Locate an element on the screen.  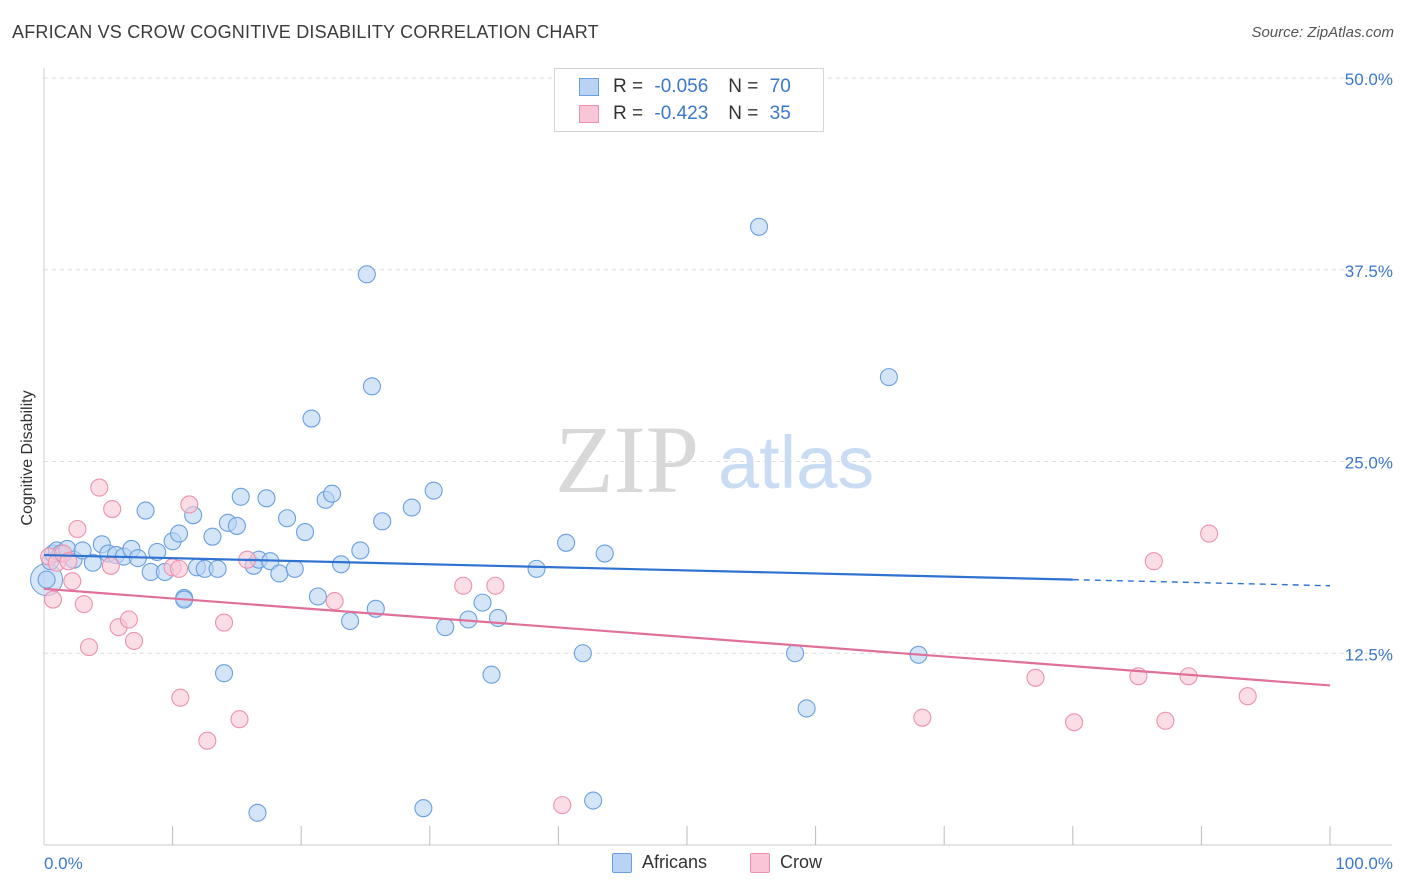
legend-label-africans: Africans is located at coordinates (675, 862).